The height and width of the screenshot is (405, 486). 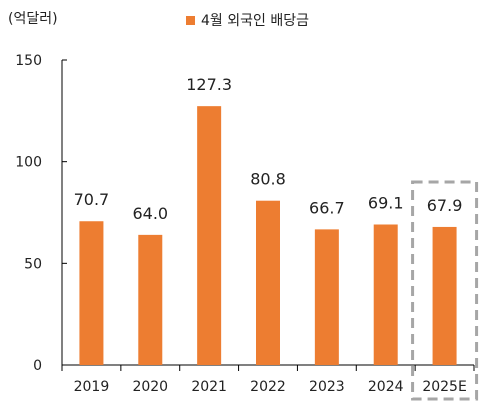 I want to click on forecast-highlight-box, so click(x=445, y=290).